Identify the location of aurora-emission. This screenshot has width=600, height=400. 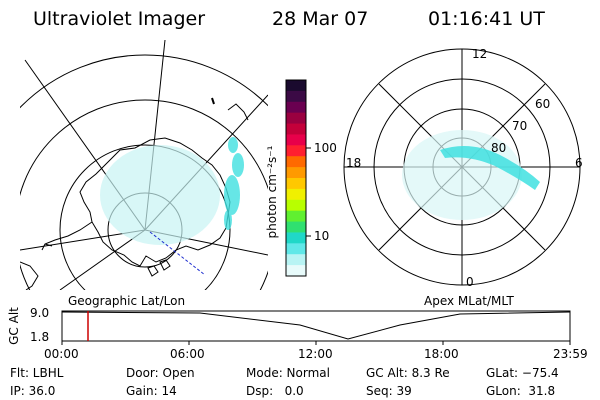
(234, 183).